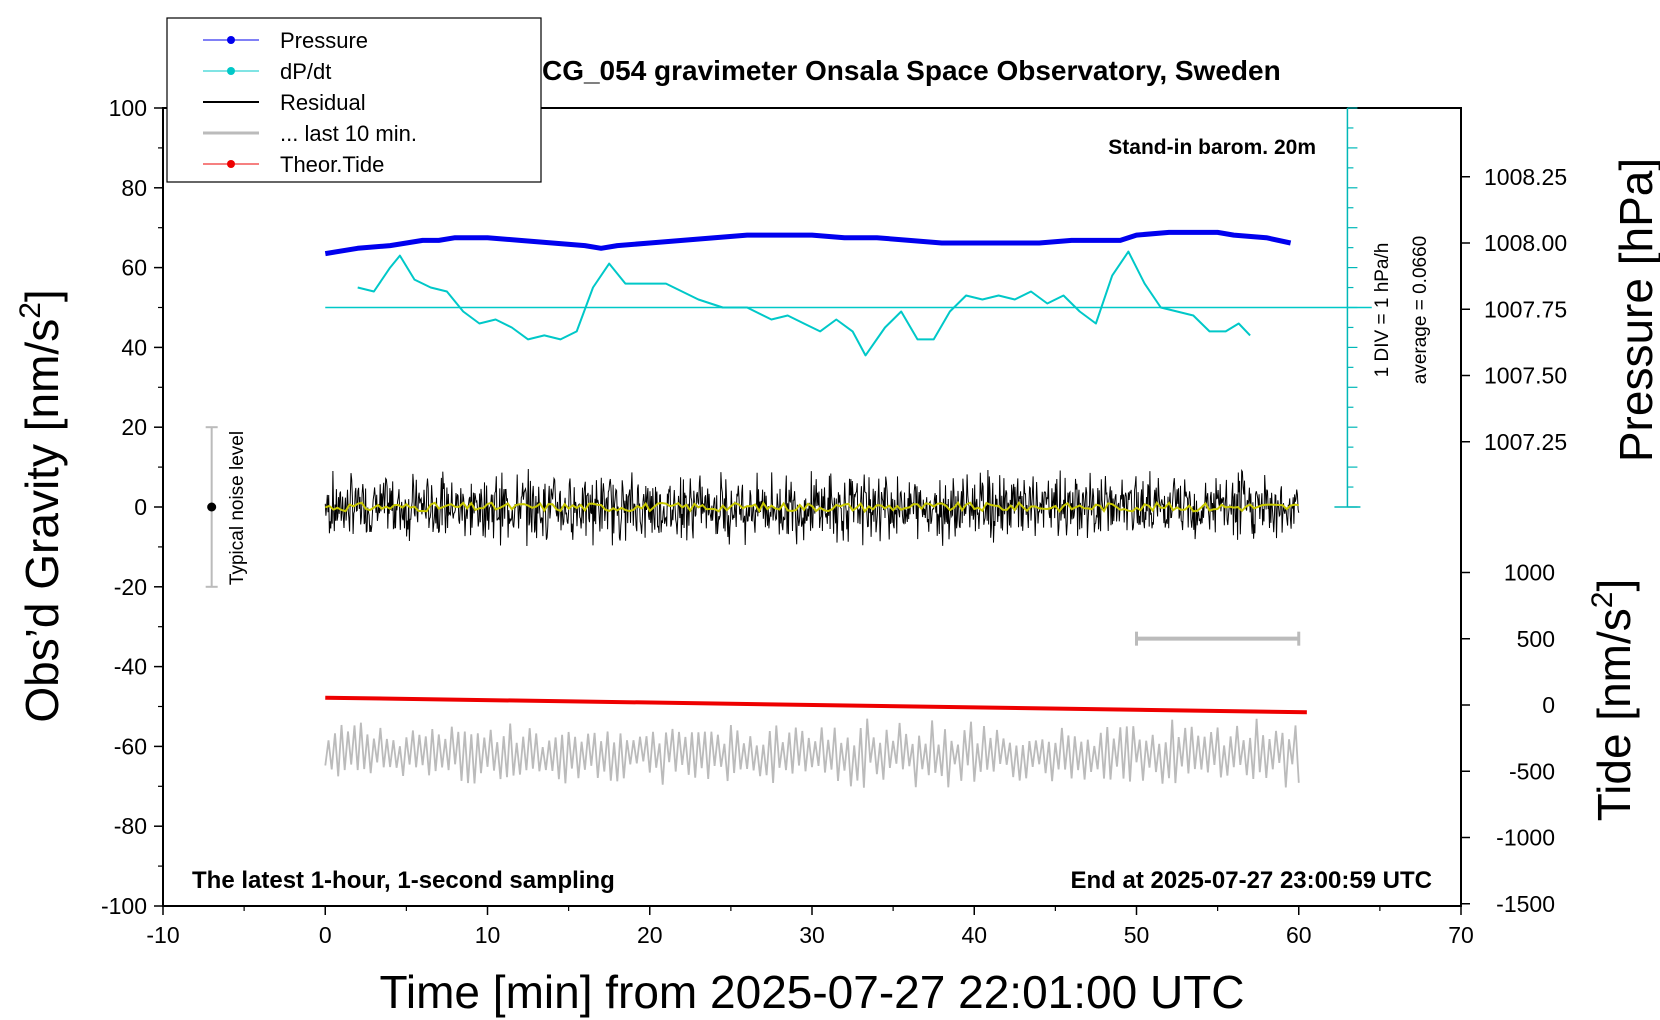 The image size is (1660, 1020). I want to click on y-tick-label: 0, so click(140, 507).